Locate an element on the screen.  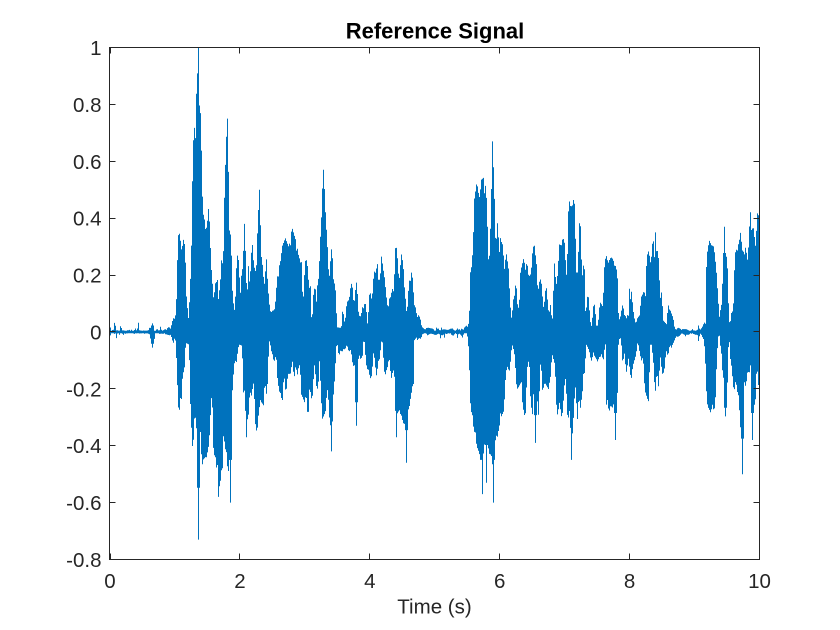
svg-text: 2 is located at coordinates (239, 581).